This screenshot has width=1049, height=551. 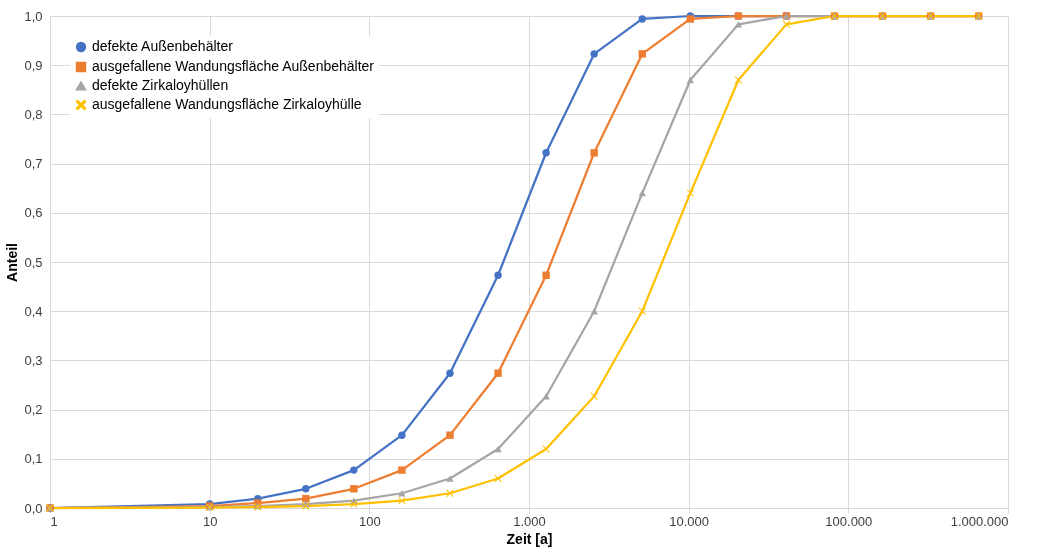 I want to click on y-tick-label: 0,3, so click(x=33, y=360).